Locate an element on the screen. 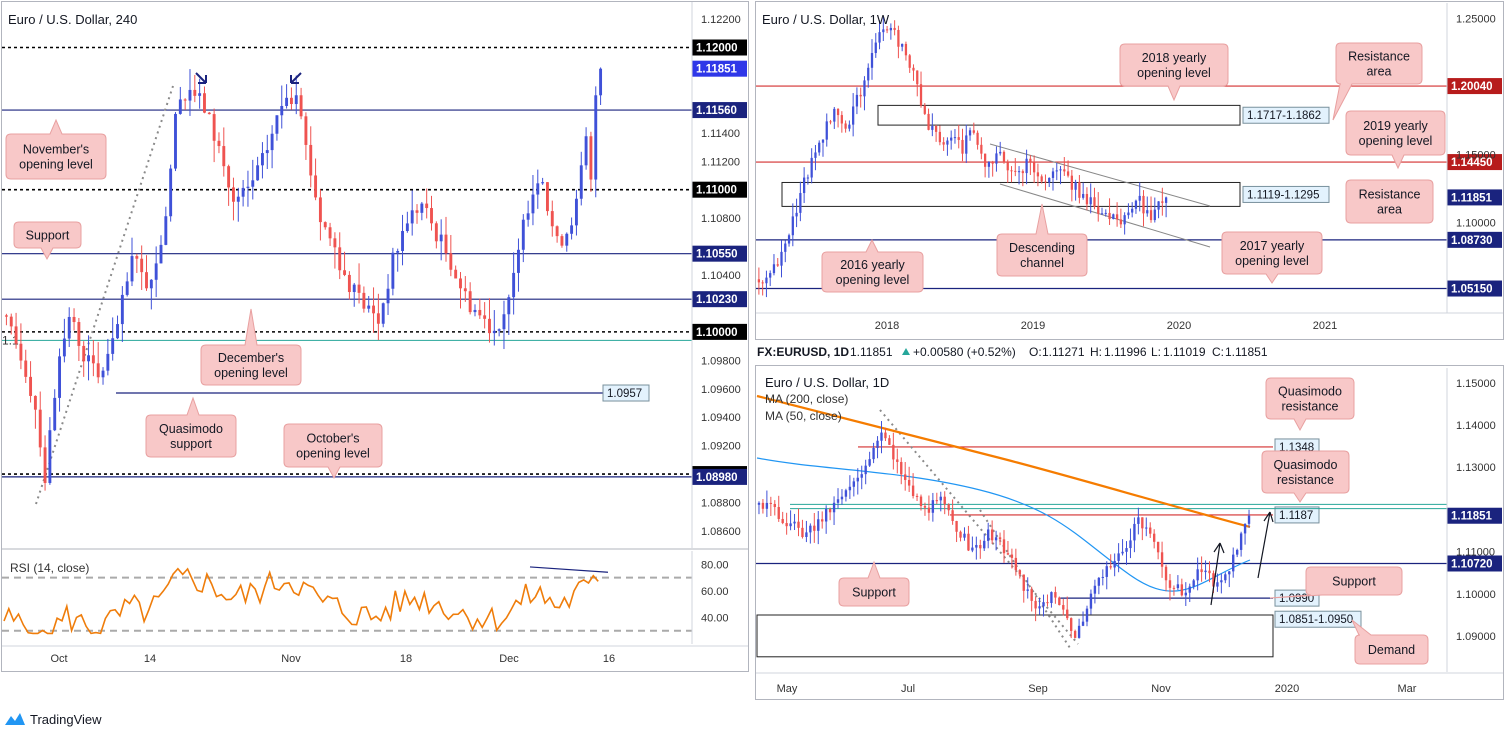 The image size is (1506, 730). weekly-2018-opening-text: opening level is located at coordinates (1174, 73).